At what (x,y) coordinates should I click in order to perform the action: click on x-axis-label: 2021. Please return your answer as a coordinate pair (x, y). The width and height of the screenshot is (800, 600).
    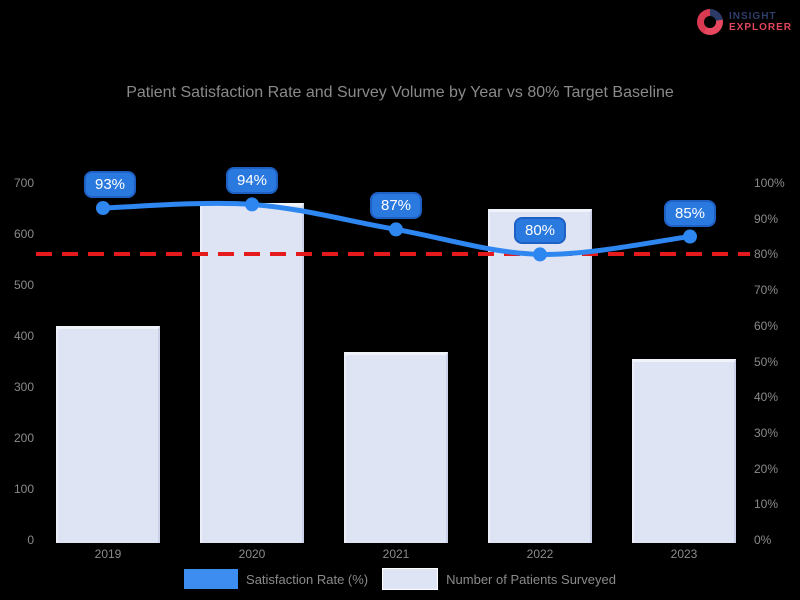
    Looking at the image, I should click on (396, 554).